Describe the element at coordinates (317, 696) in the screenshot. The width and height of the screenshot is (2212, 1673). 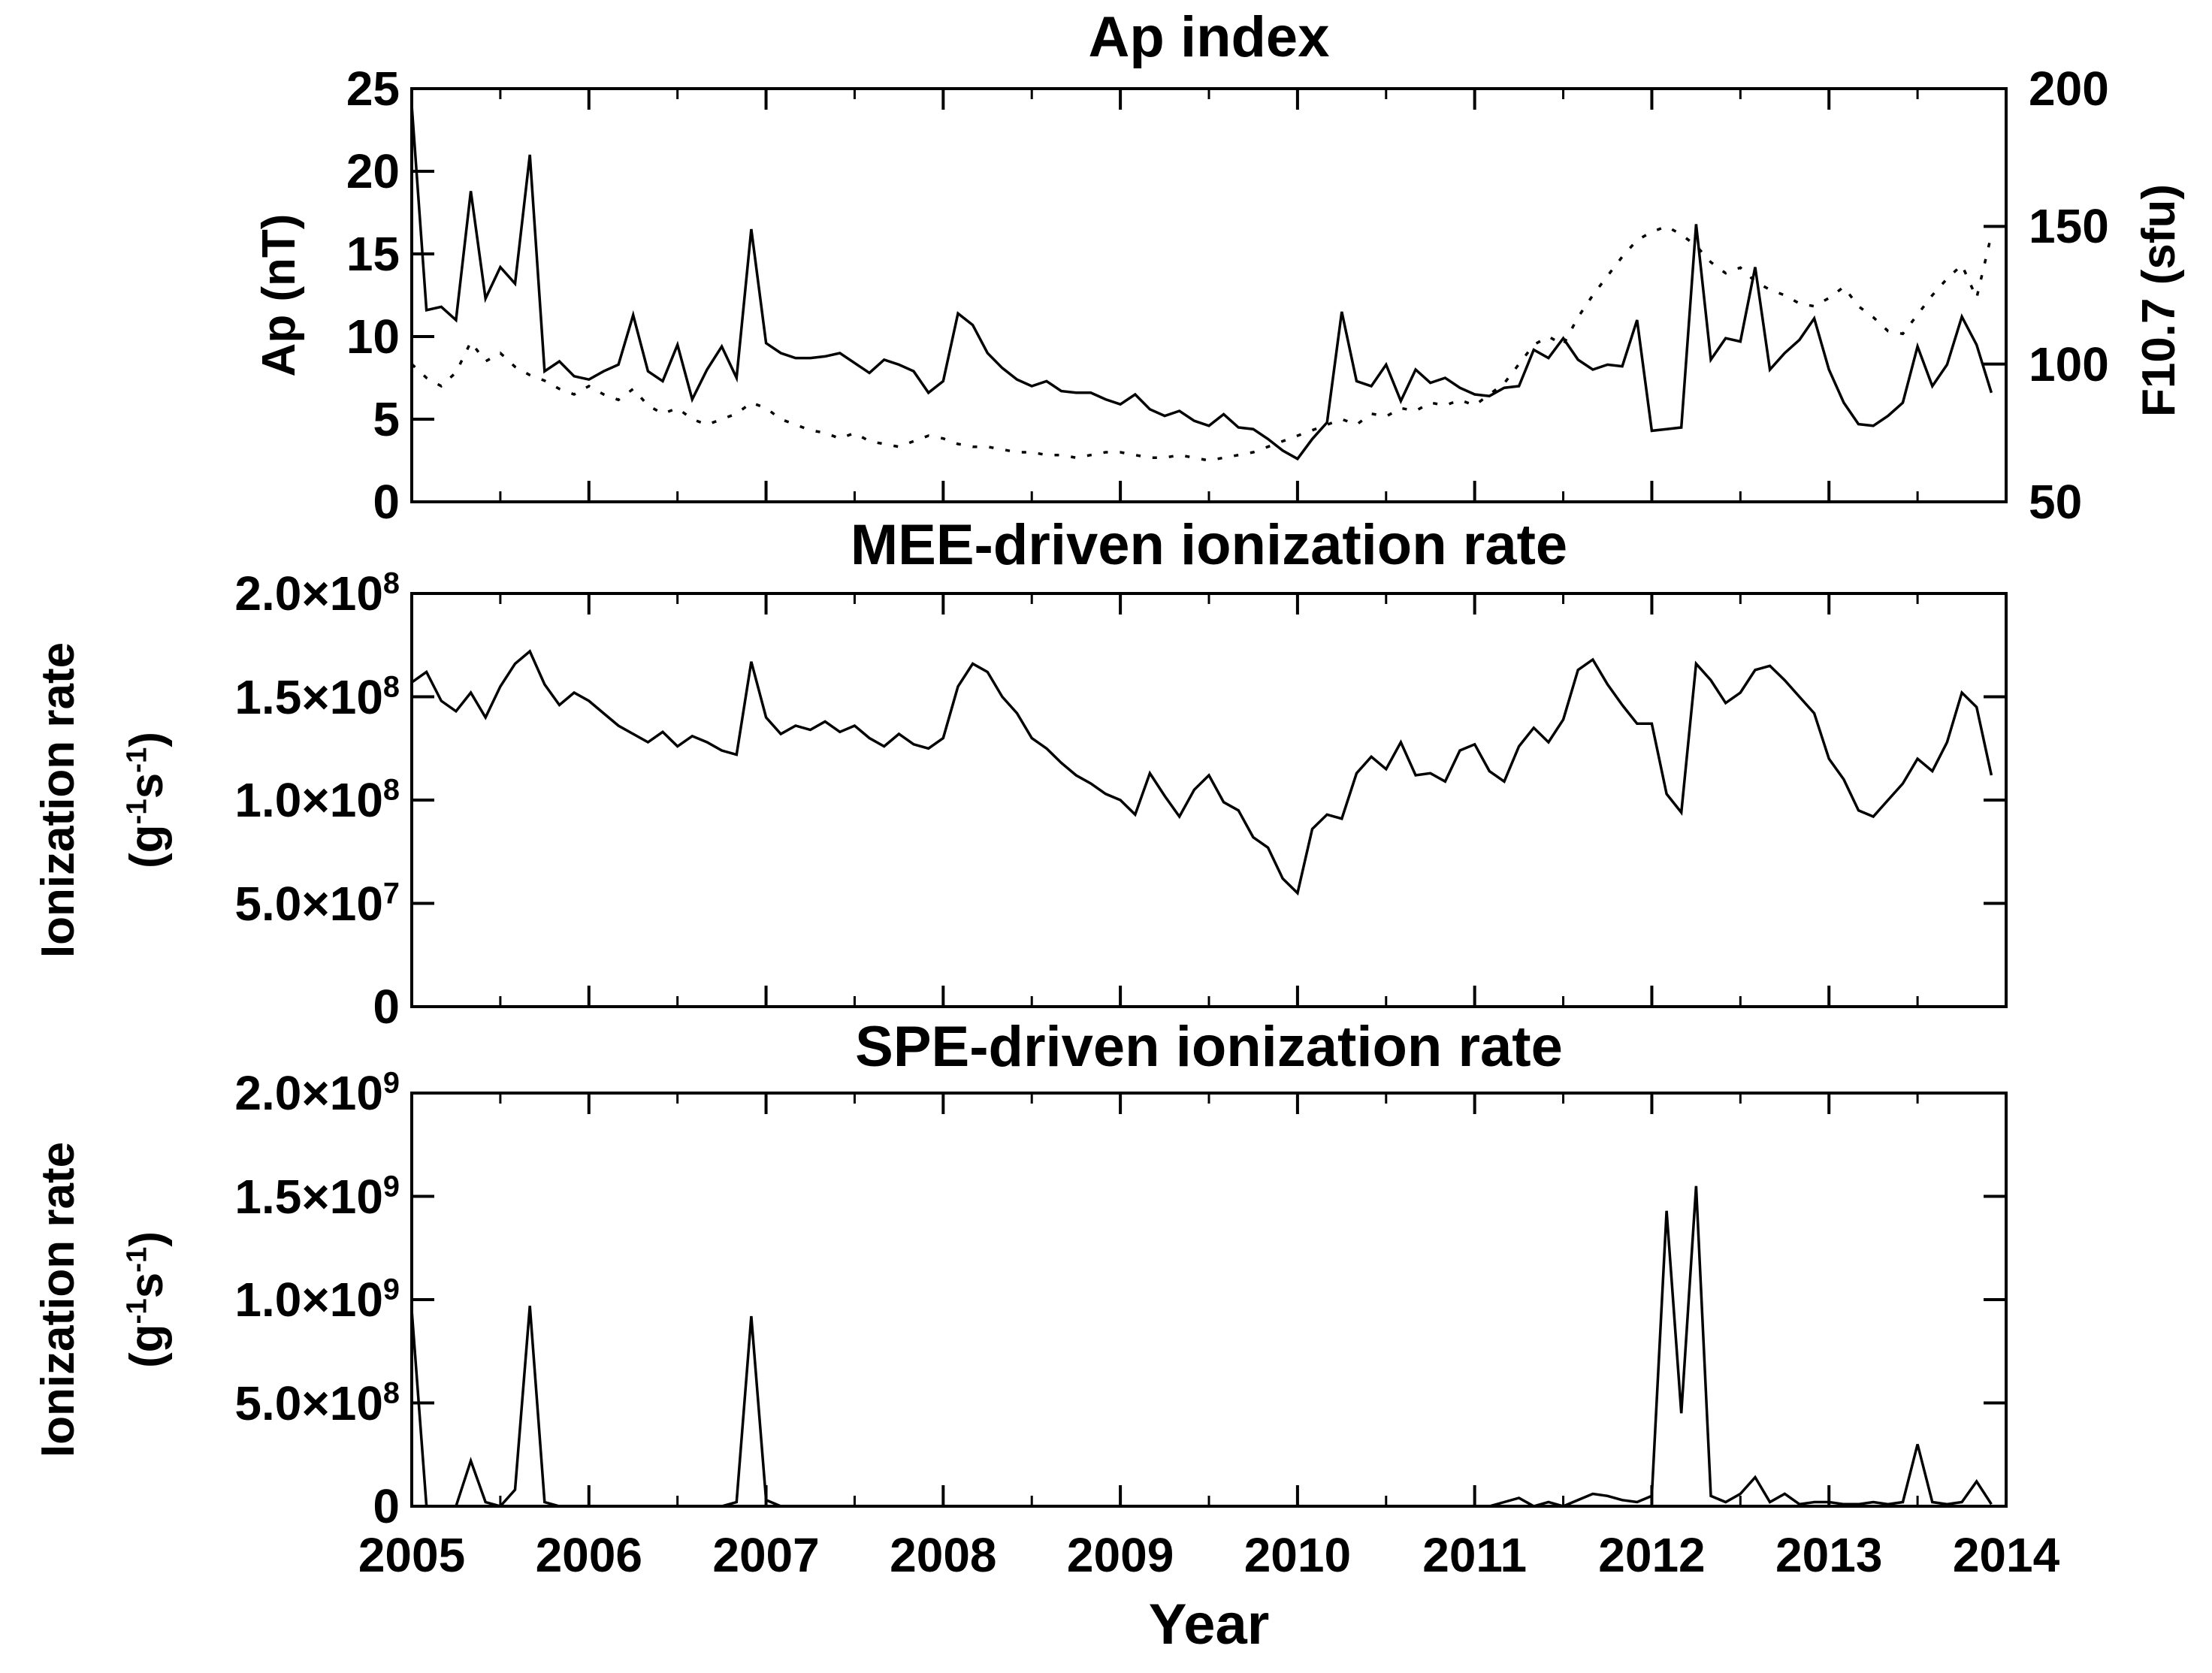
I see `y-tick-label: 1.5×108` at that location.